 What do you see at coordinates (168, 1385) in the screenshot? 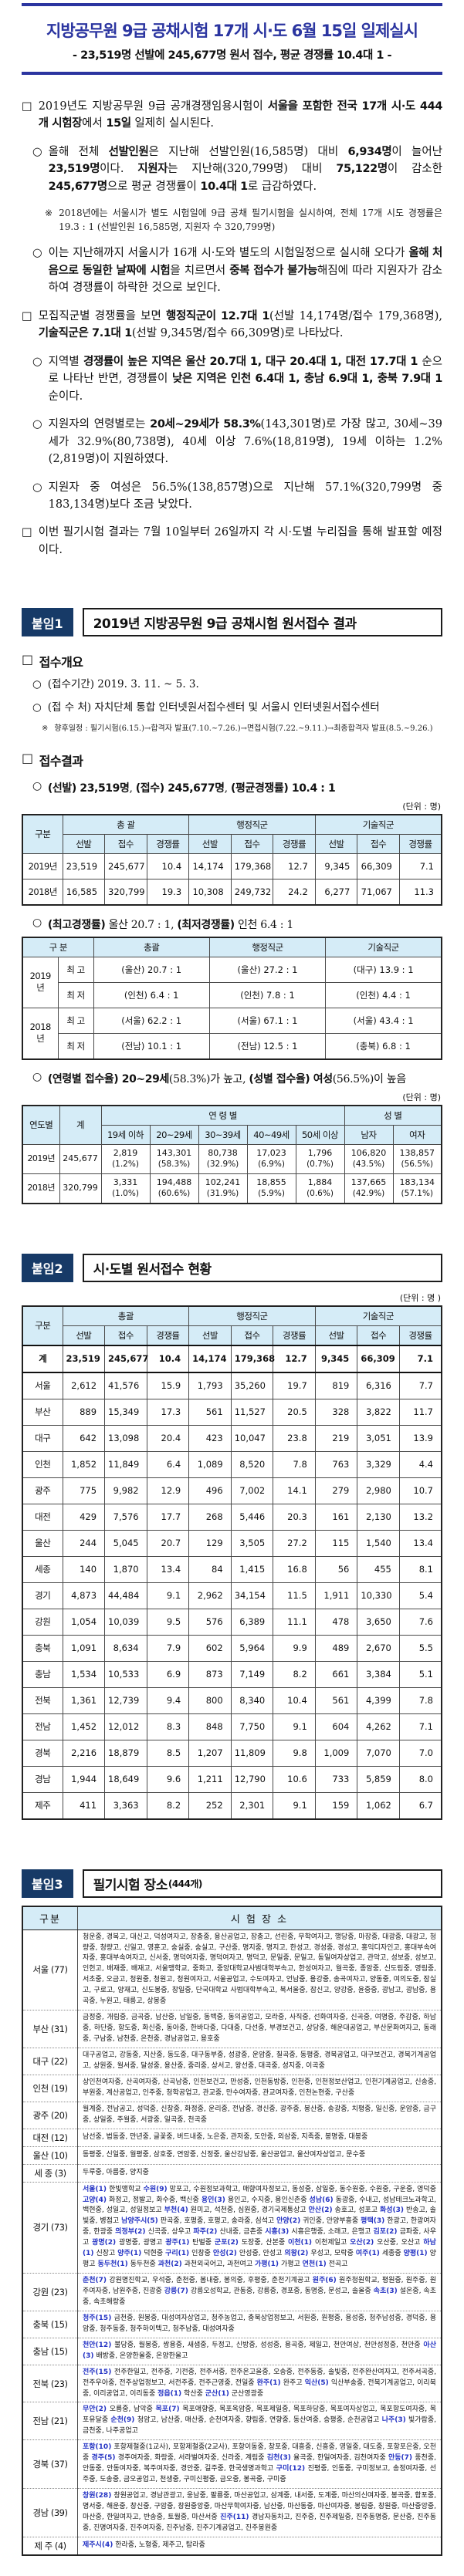
I see `data-cell: 15.9` at bounding box center [168, 1385].